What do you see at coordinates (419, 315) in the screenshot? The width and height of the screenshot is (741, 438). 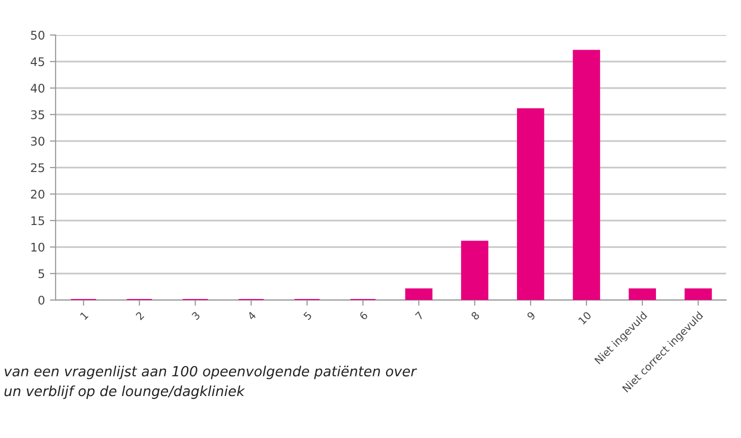 I see `x-tick-label: 7` at bounding box center [419, 315].